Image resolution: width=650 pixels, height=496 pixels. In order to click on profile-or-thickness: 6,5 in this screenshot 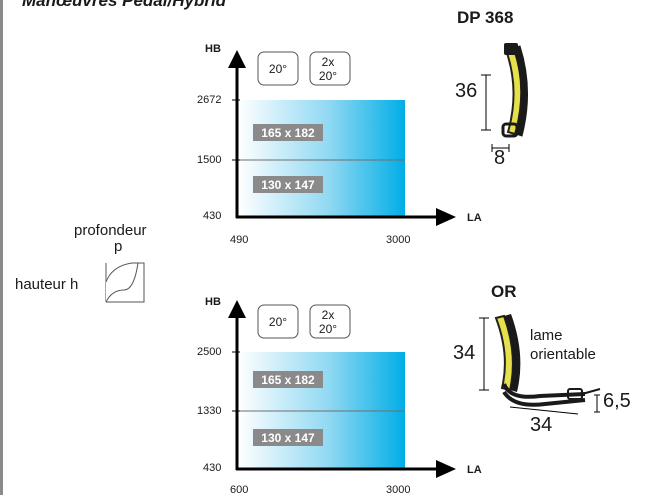, I will do `click(617, 401)`.